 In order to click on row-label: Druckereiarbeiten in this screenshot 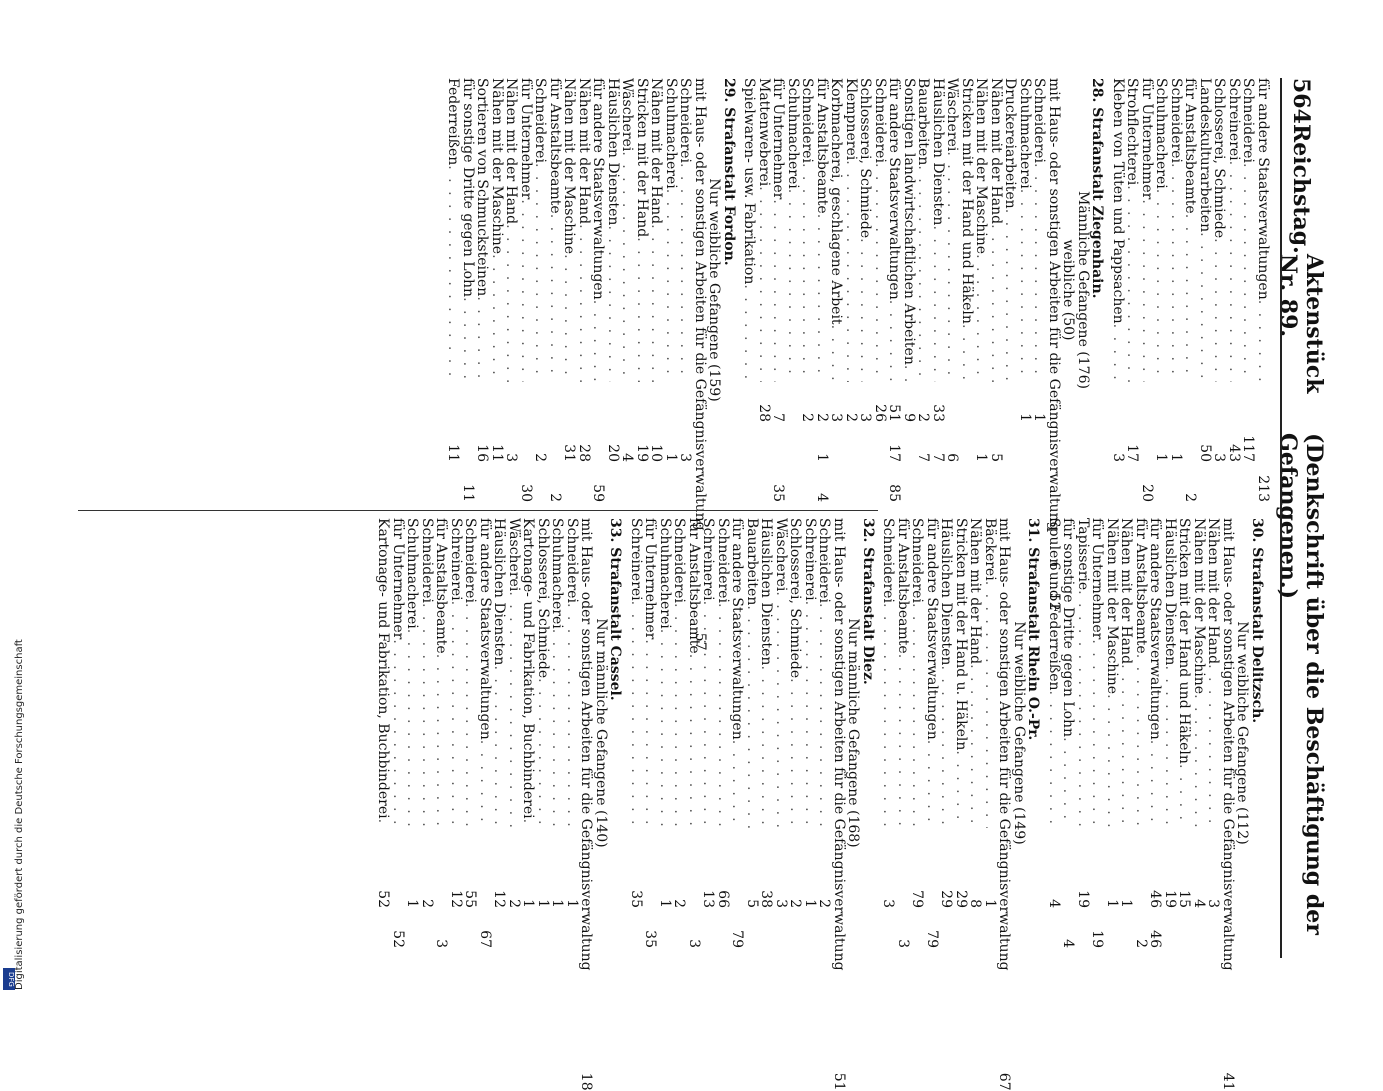, I will do `click(1010, 143)`.